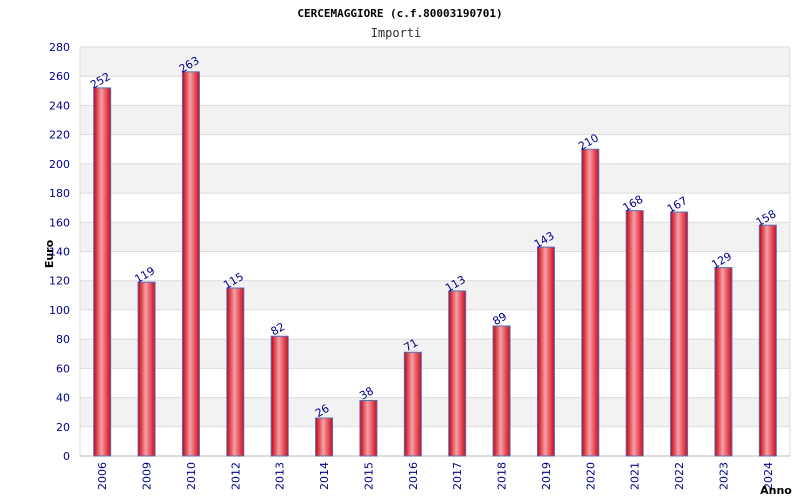 The width and height of the screenshot is (800, 500). Describe the element at coordinates (59, 281) in the screenshot. I see `y-tick-label: 120` at that location.